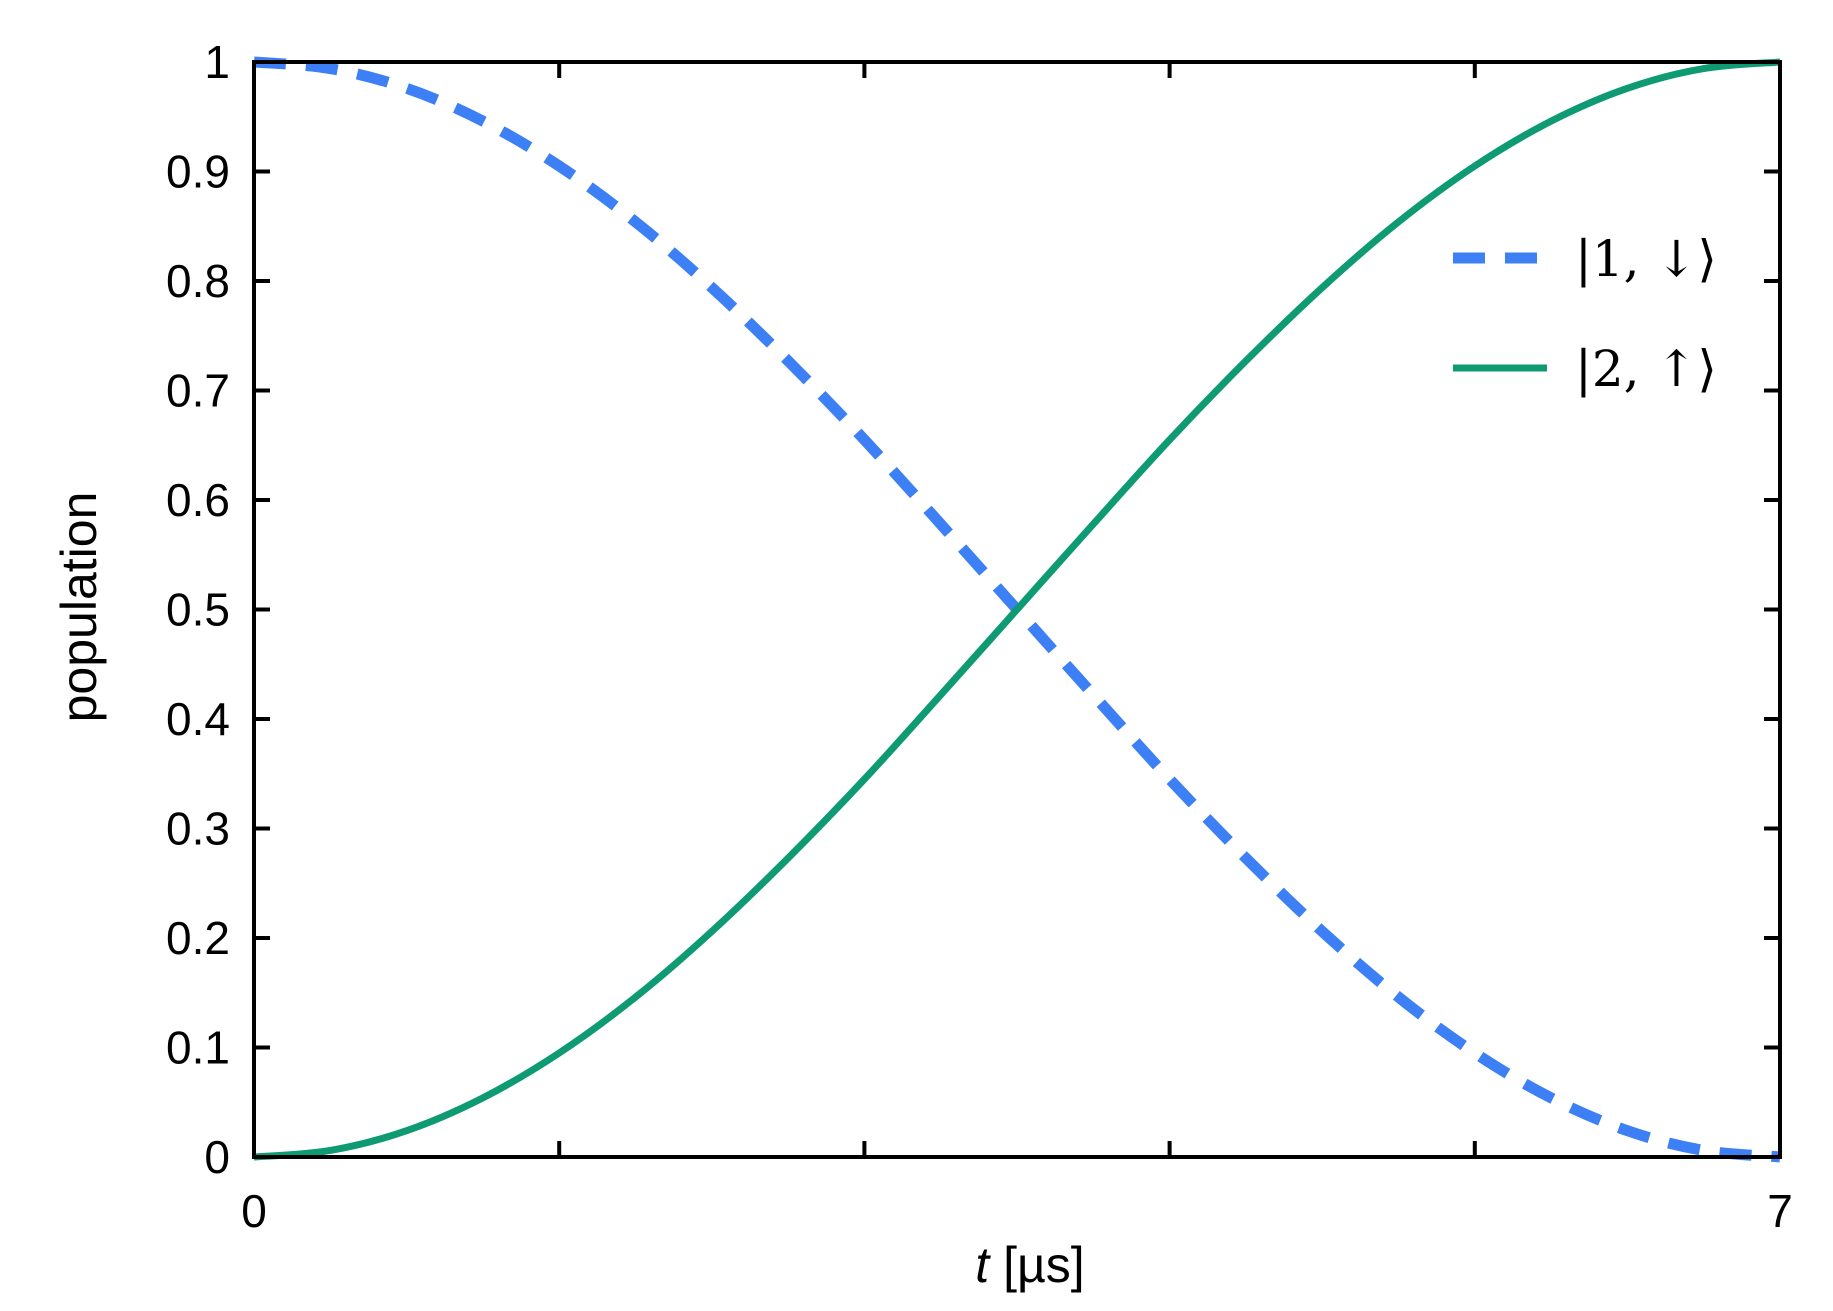  Describe the element at coordinates (983, 1265) in the screenshot. I see `x-axis-variable: t` at that location.